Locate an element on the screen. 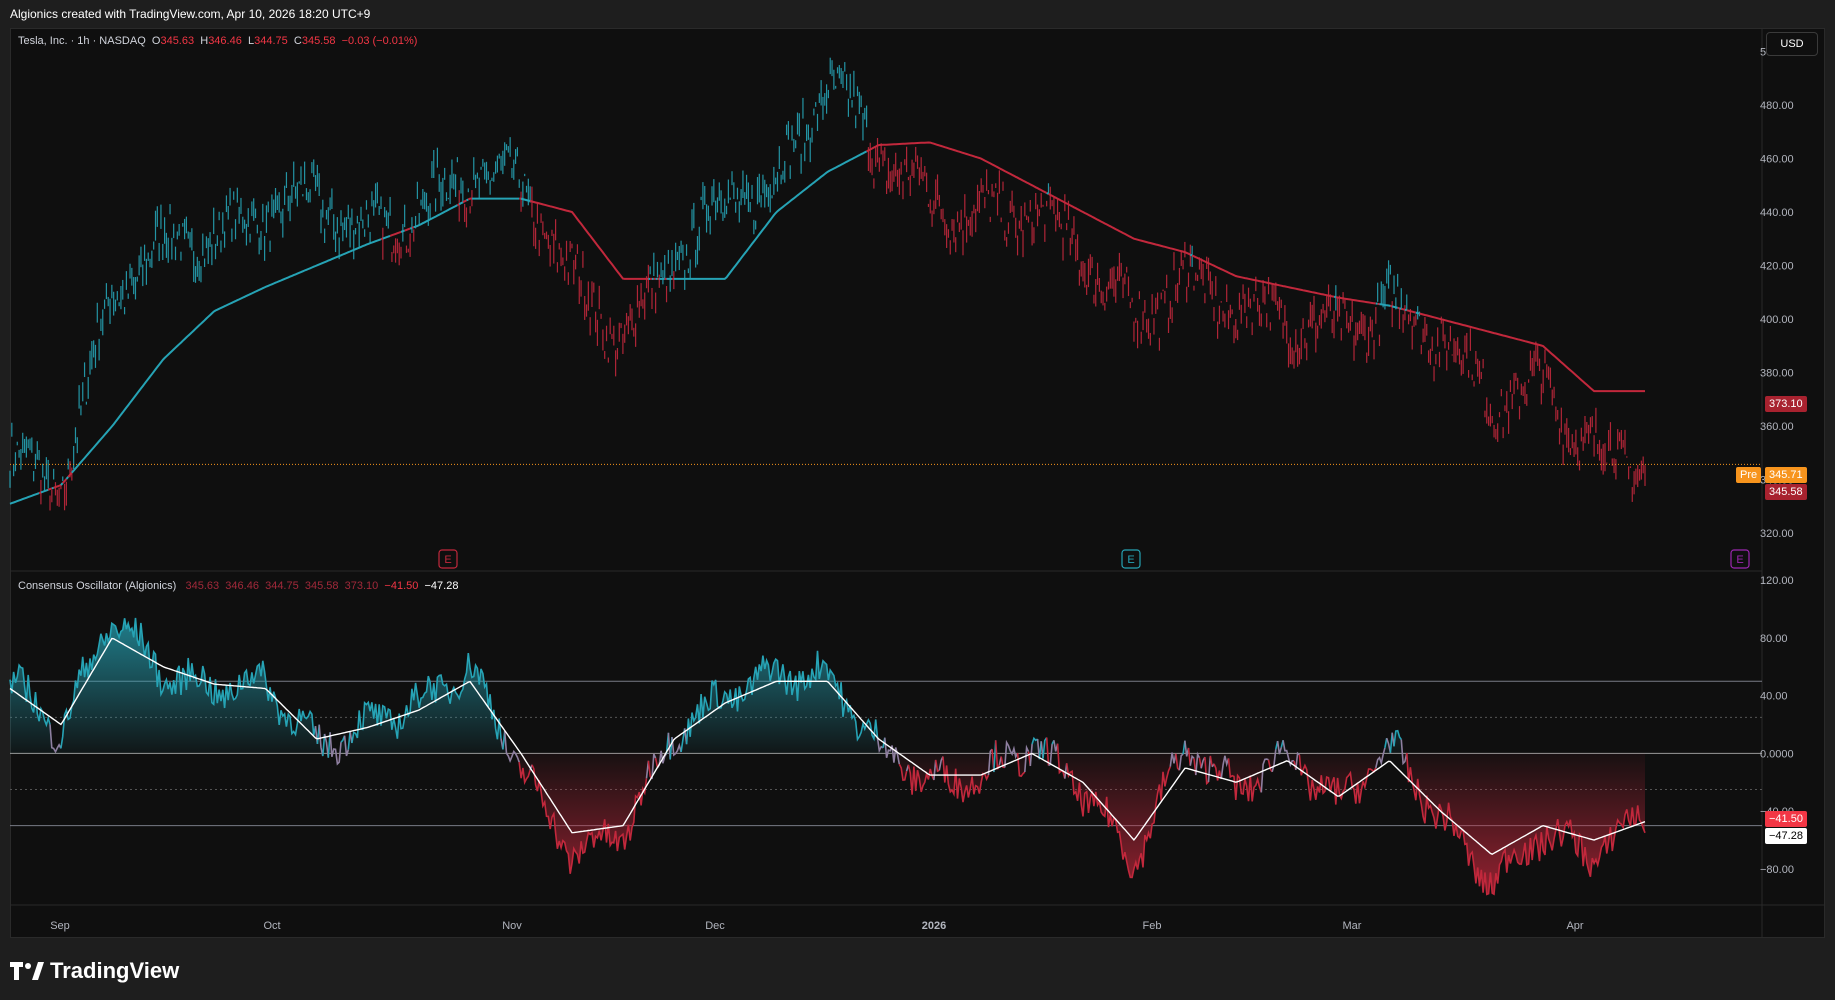 Image resolution: width=1835 pixels, height=1000 pixels. currency-button: USD is located at coordinates (1792, 44).